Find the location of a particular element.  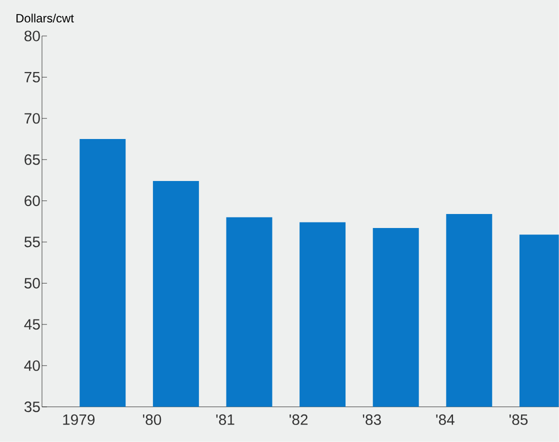

x-tick-label: 1979 is located at coordinates (79, 420).